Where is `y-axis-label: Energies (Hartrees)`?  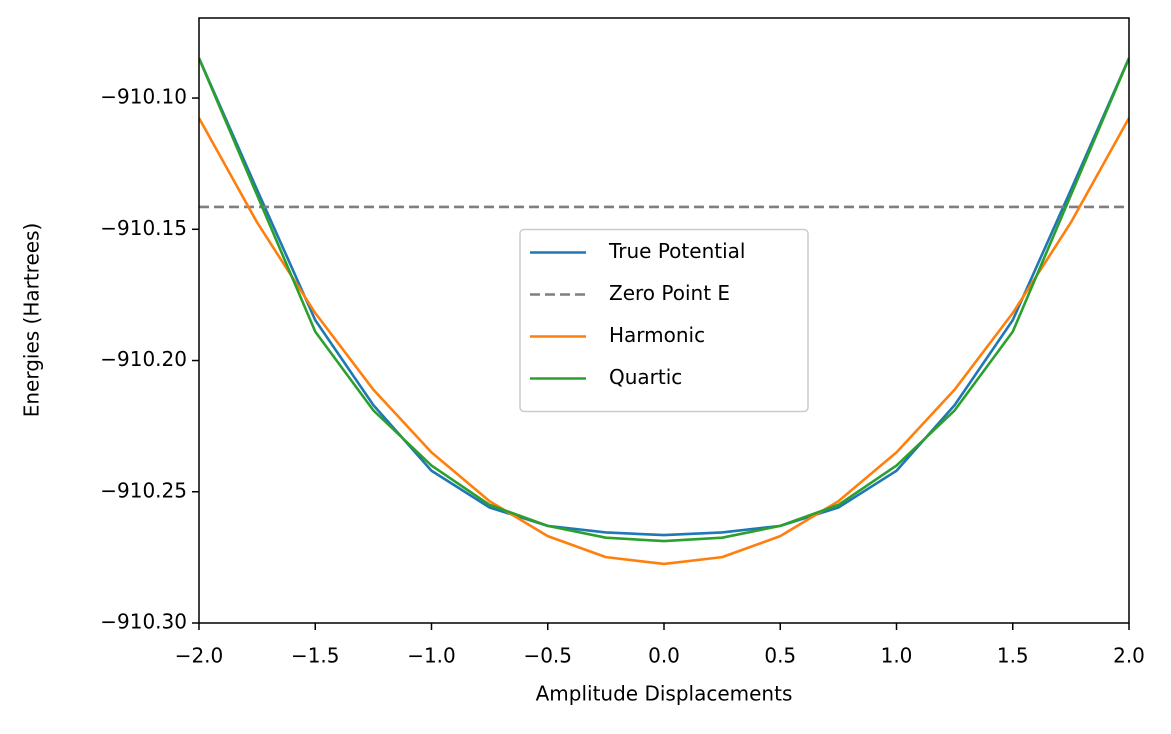
y-axis-label: Energies (Hartrees) is located at coordinates (32, 320).